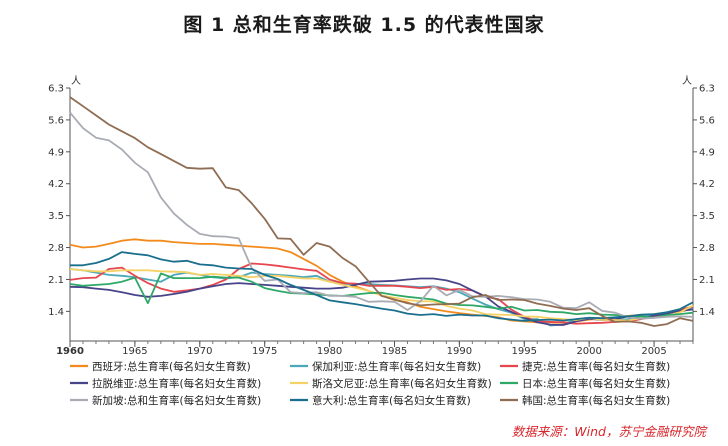 This screenshot has width=728, height=446. What do you see at coordinates (364, 25) in the screenshot?
I see `chart-title: 图 1 总和生育率跌破 1.5 的代表性国家` at bounding box center [364, 25].